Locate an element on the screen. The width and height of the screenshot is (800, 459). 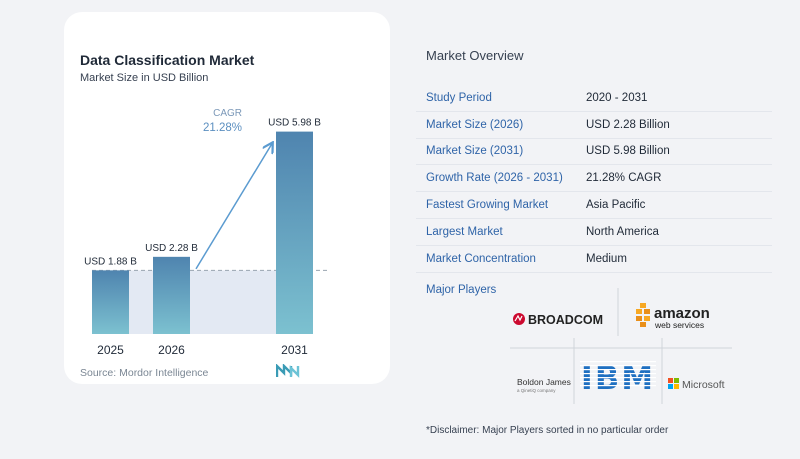
overview-row: Market Size (2031) USD 5.98 Billion is located at coordinates (594, 152).